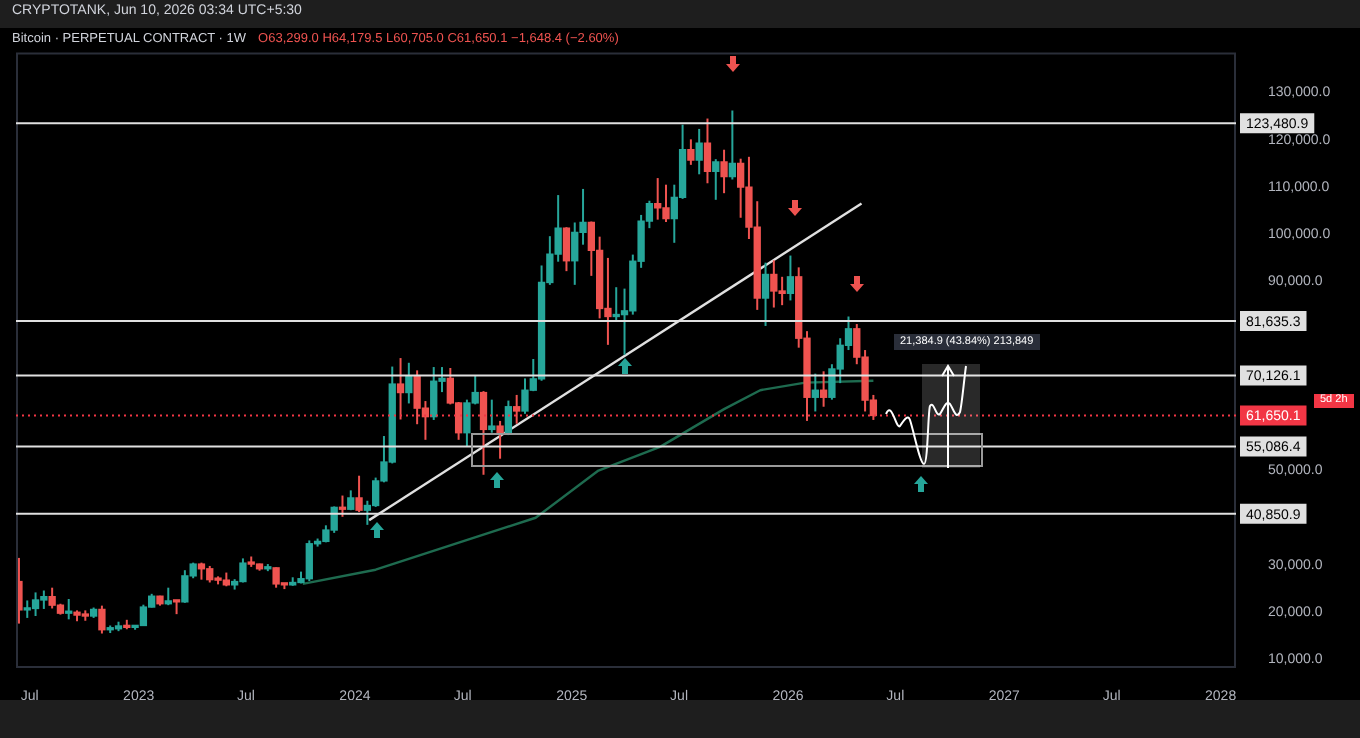 The image size is (1360, 738). Describe the element at coordinates (176, 607) in the screenshot. I see `candlestick` at that location.